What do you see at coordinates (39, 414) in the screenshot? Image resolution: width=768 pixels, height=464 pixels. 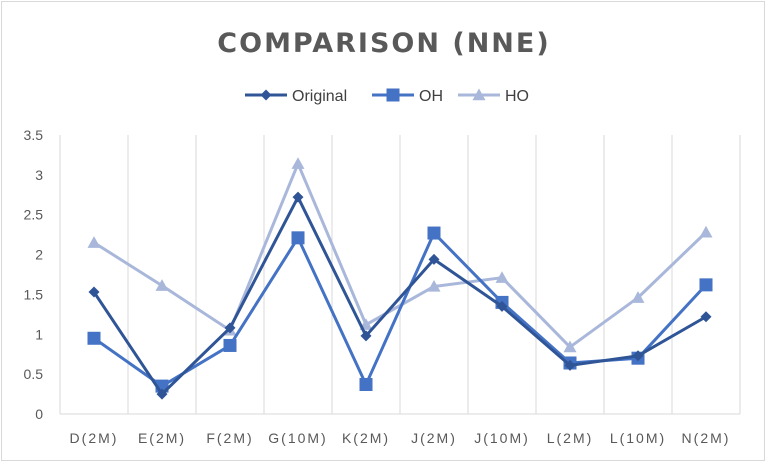 I see `y-tick-label: 0` at bounding box center [39, 414].